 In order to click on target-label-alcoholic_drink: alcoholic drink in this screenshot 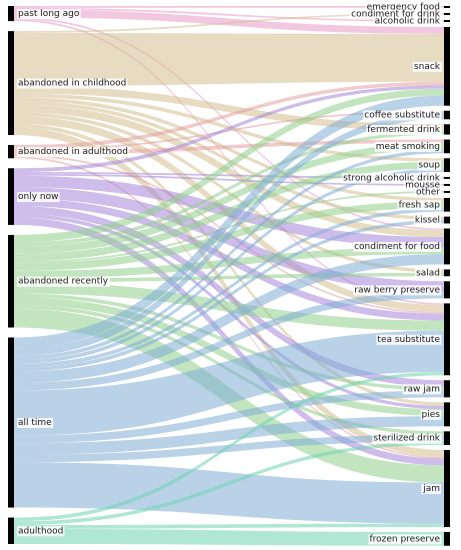, I will do `click(408, 22)`.